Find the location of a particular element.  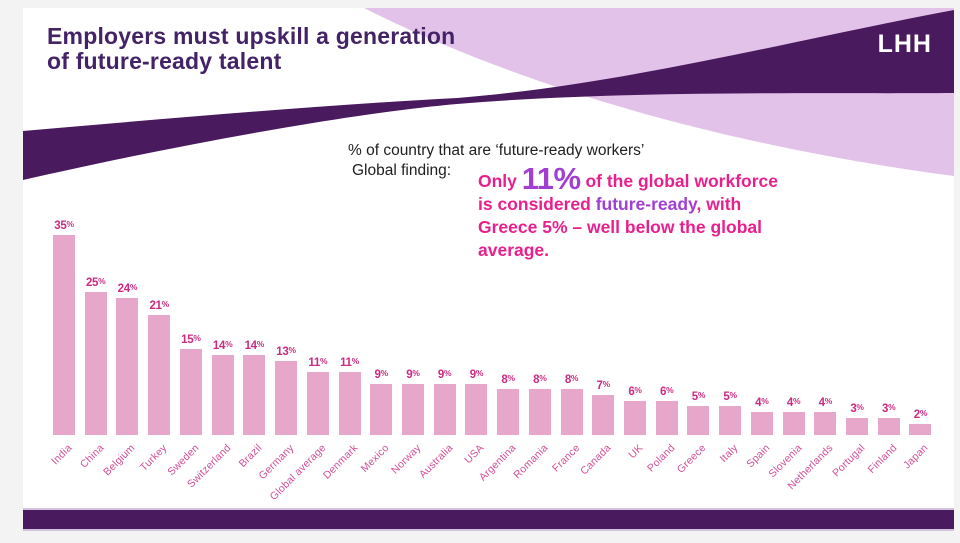

bar-value-label-finland: 3% is located at coordinates (889, 408).